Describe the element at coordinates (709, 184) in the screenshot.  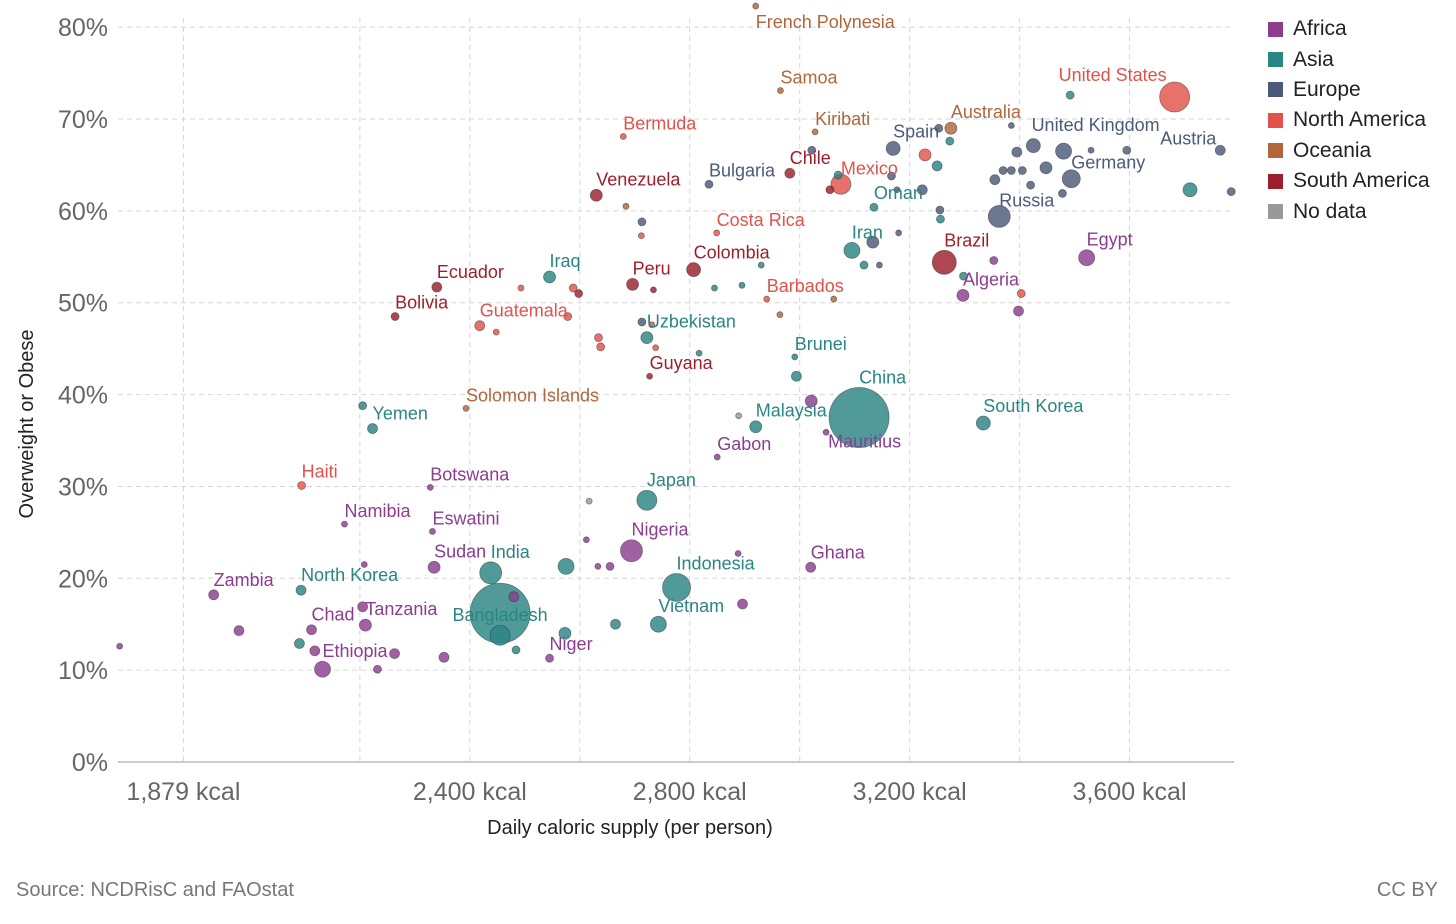
I see `data-point-bulgaria` at that location.